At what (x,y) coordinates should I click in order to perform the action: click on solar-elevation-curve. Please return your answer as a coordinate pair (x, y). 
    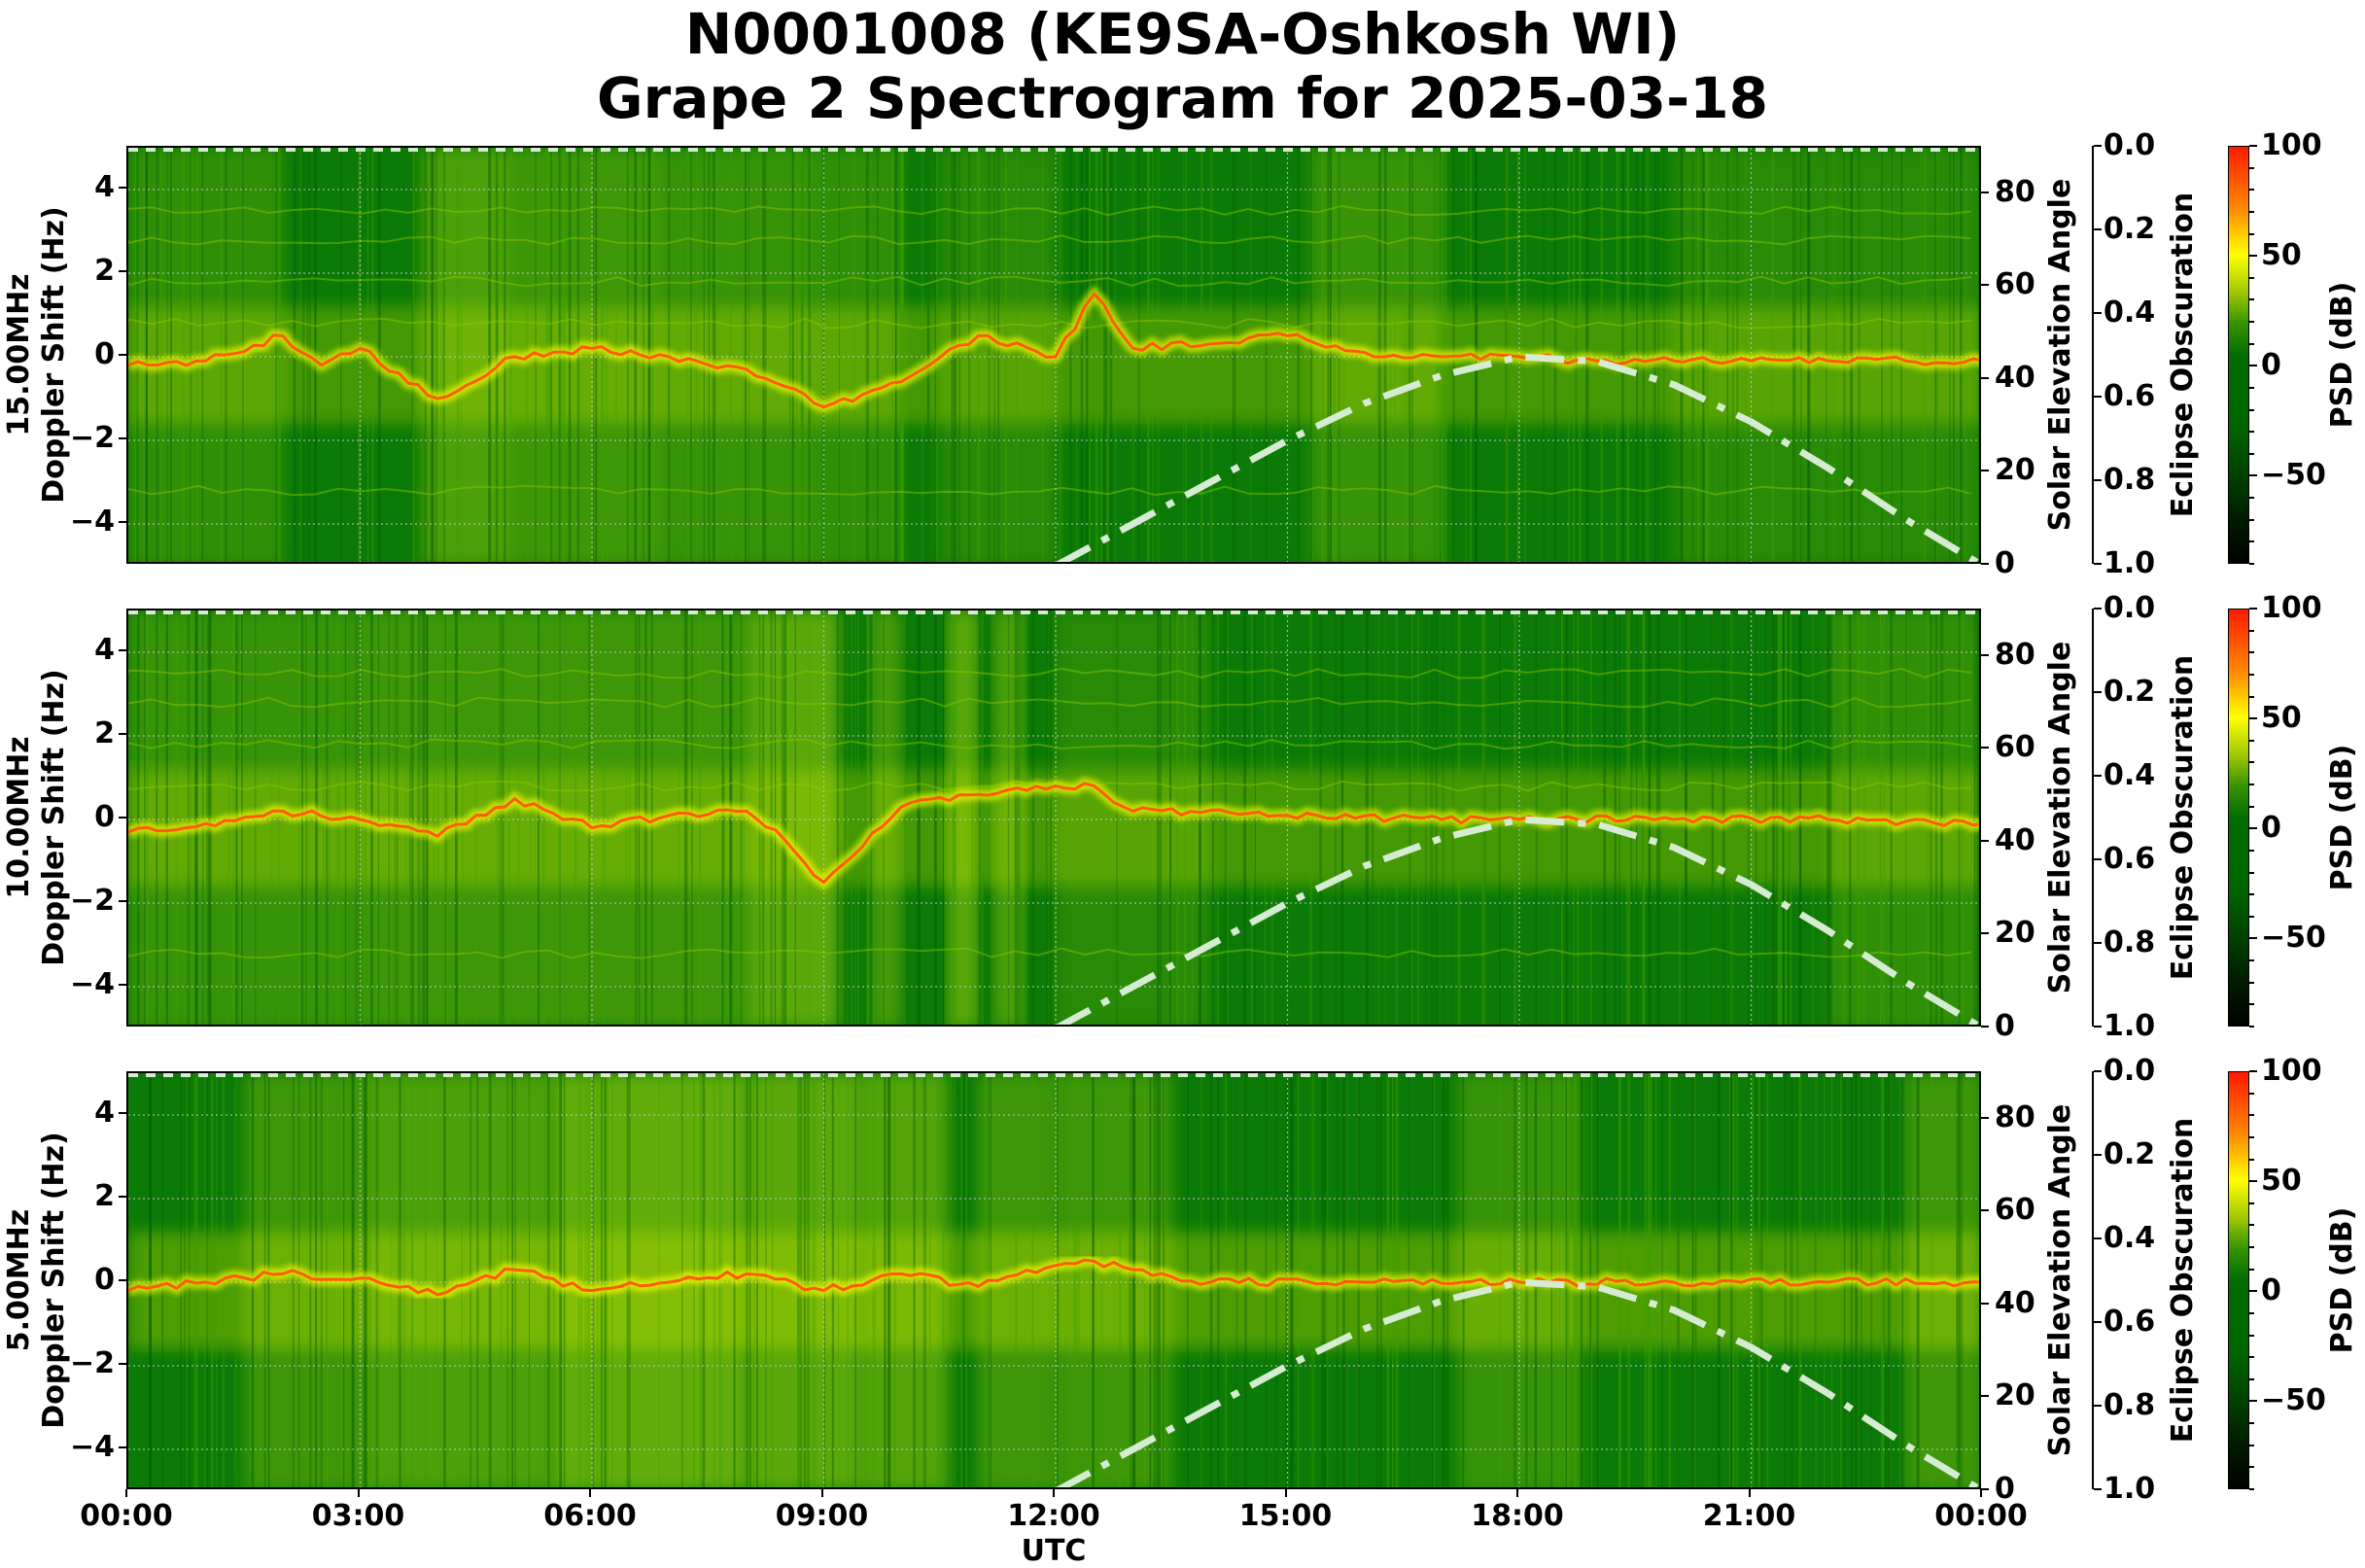
    Looking at the image, I should click on (1517, 920).